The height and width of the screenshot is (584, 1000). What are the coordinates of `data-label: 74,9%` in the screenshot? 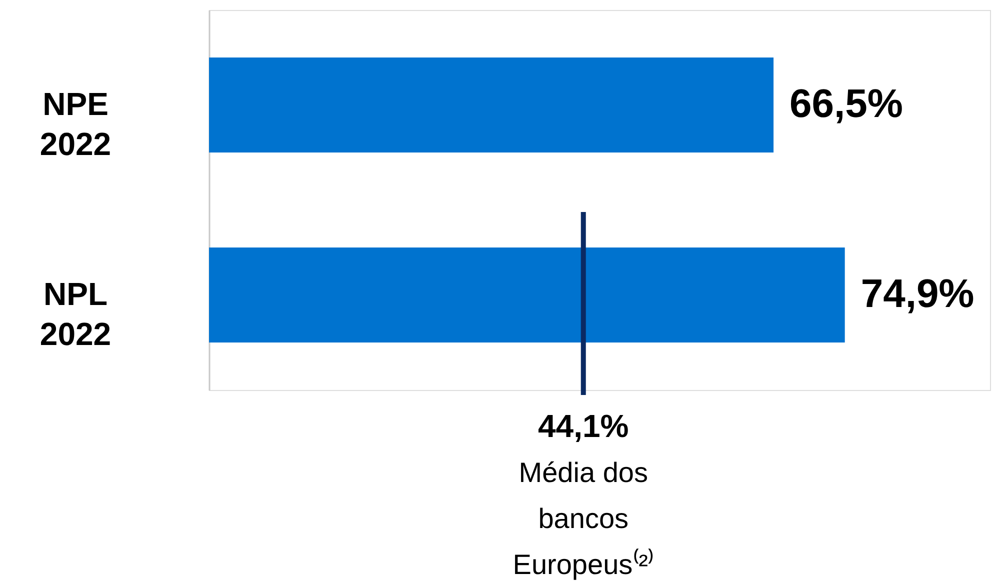 It's located at (917, 294).